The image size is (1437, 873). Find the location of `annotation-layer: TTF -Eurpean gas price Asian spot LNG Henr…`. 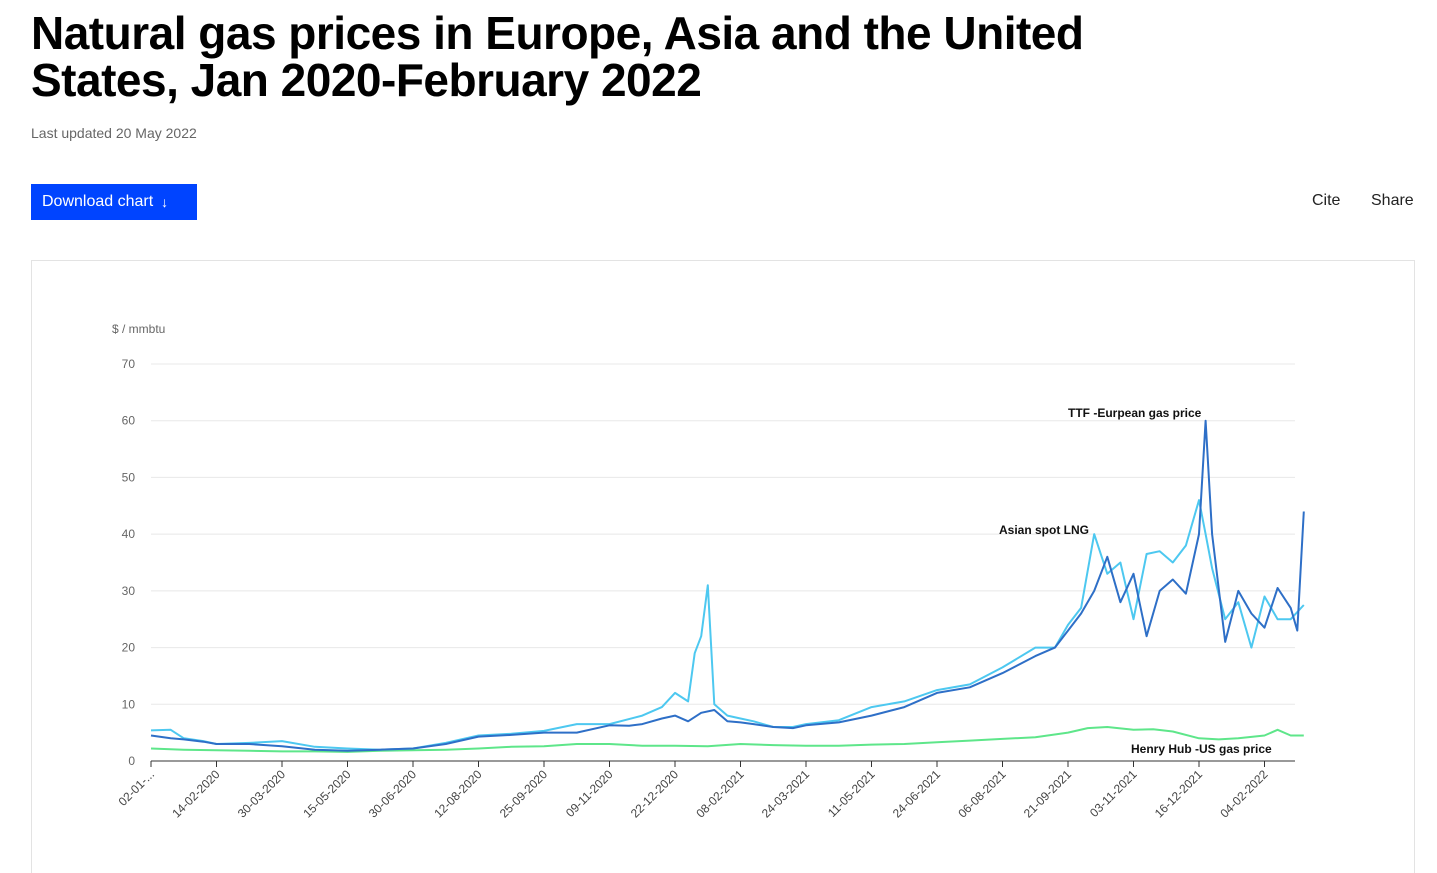

annotation-layer: TTF -Eurpean gas price Asian spot LNG Henr… is located at coordinates (1135, 581).